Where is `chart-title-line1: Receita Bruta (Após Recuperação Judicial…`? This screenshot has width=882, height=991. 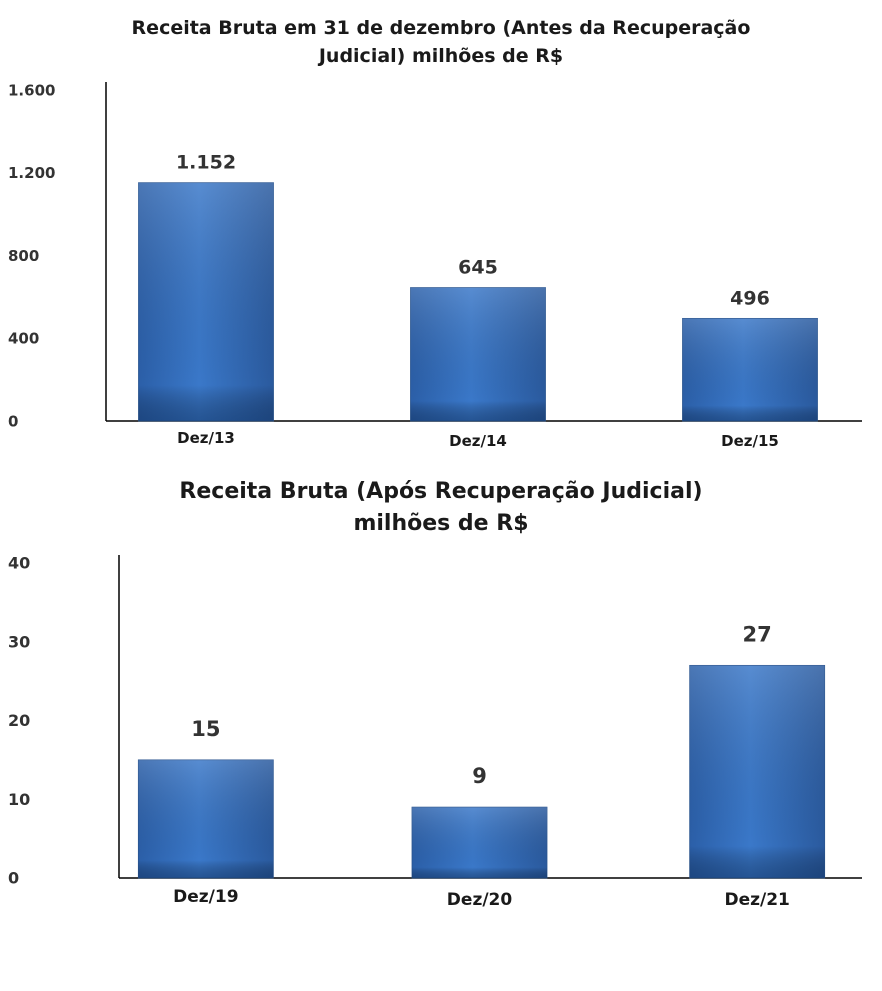
chart-title-line1: Receita Bruta (Após Recuperação Judicial… is located at coordinates (441, 491).